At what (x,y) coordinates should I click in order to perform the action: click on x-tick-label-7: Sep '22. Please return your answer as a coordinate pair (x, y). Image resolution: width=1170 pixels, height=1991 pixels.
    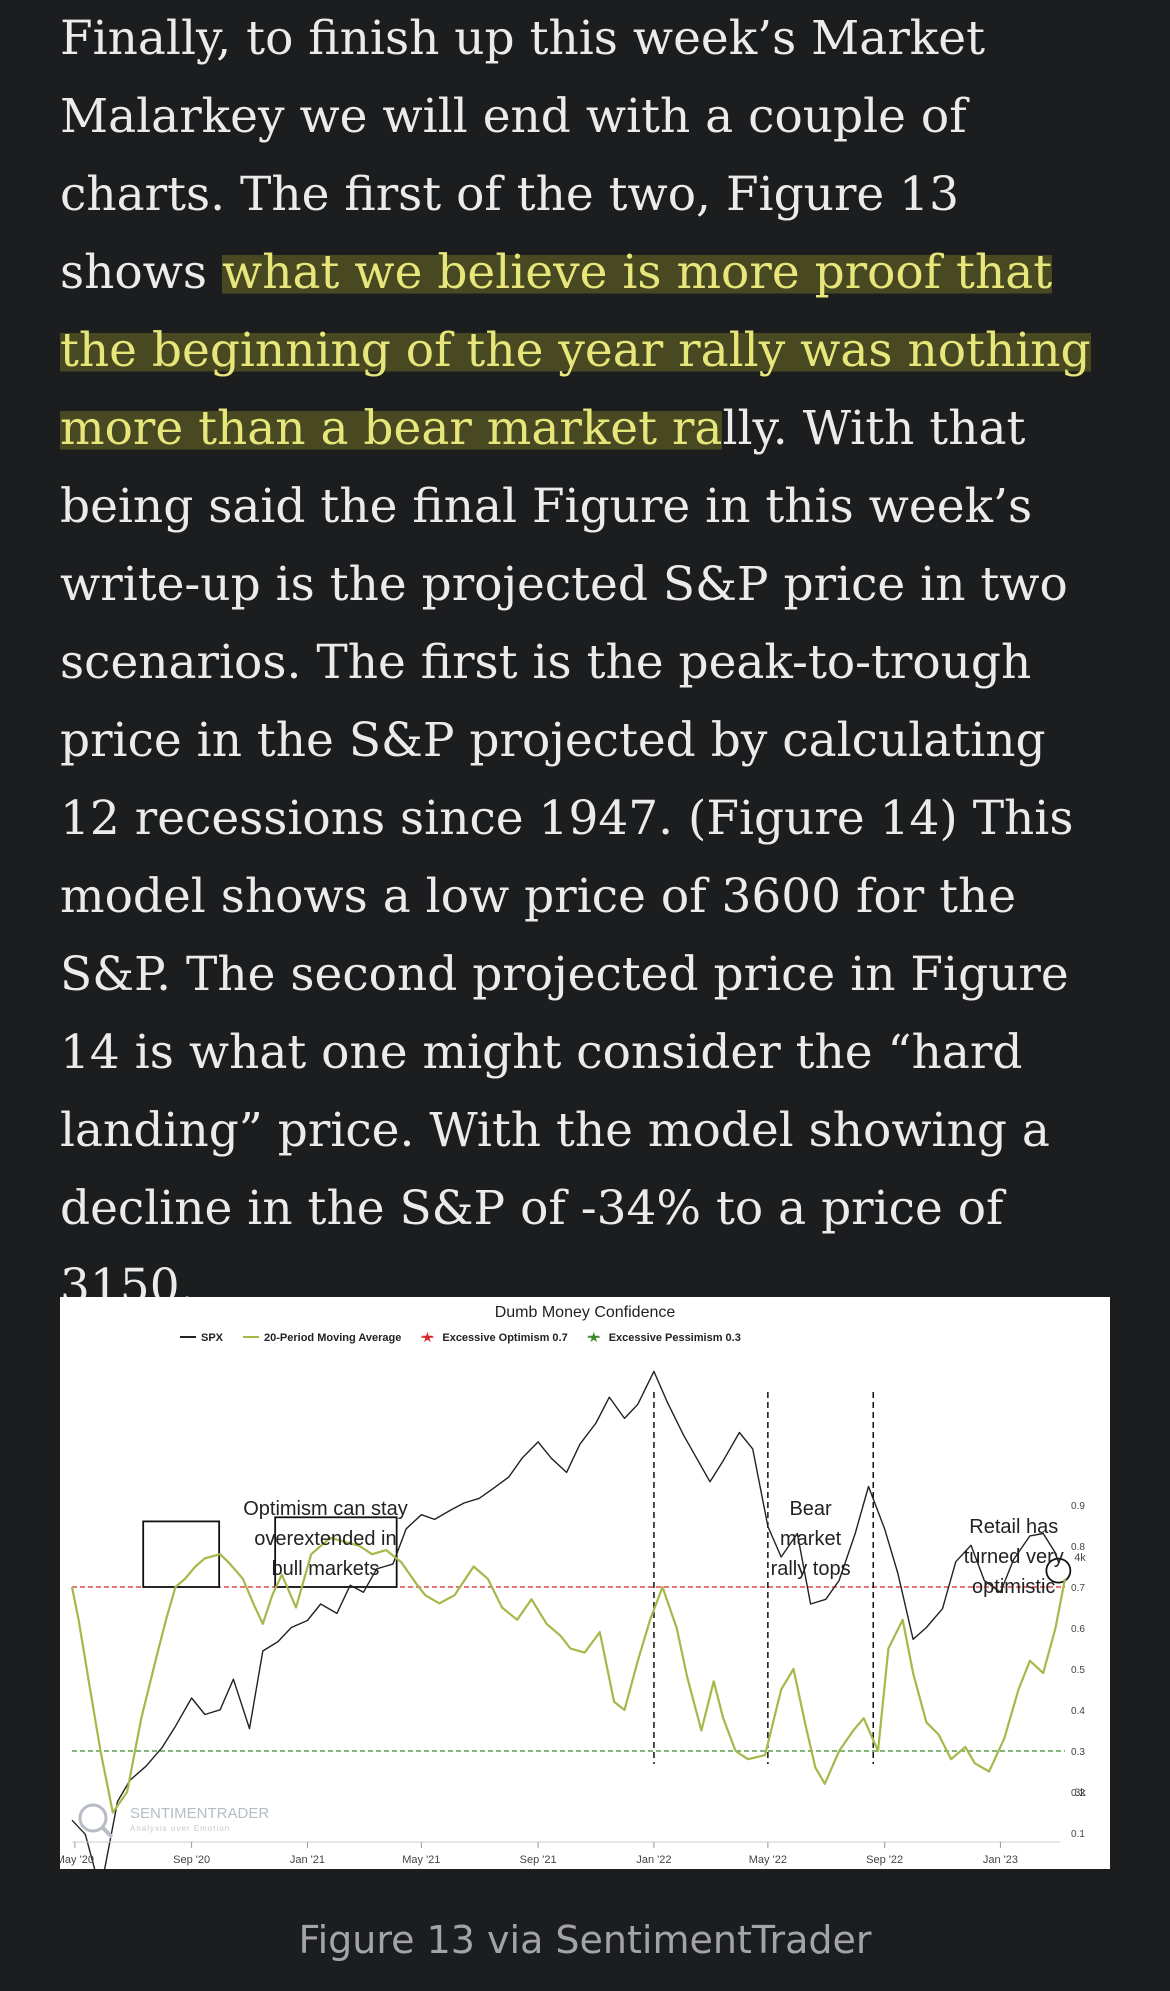
    Looking at the image, I should click on (884, 1860).